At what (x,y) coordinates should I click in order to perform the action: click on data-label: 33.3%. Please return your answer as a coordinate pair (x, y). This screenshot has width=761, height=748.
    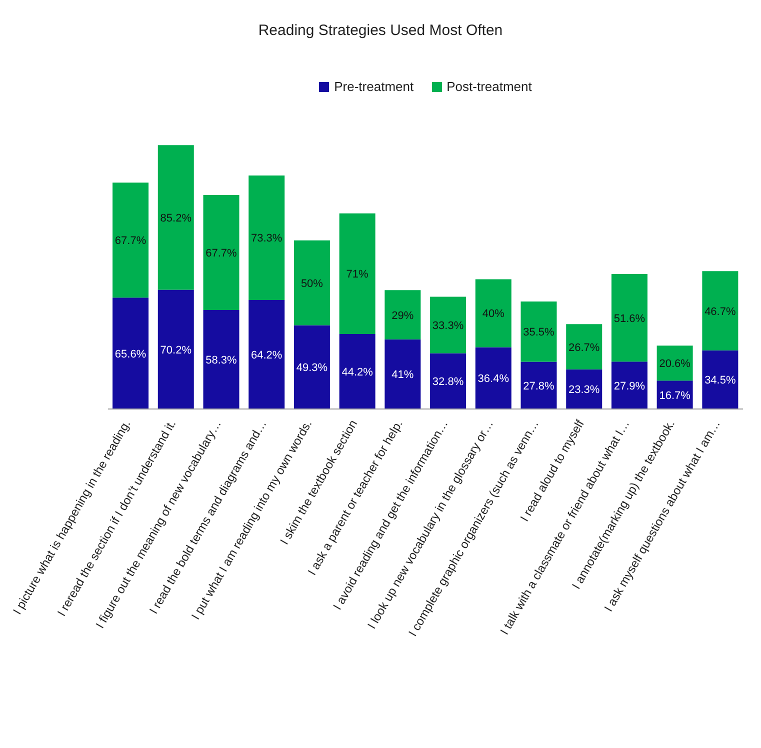
    Looking at the image, I should click on (448, 326).